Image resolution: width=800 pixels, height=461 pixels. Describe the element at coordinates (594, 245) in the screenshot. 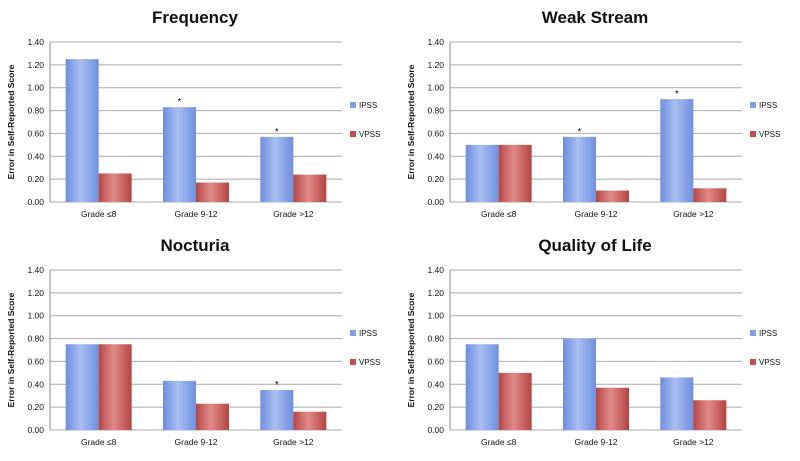

I see `chart-title: Quality of Life` at that location.